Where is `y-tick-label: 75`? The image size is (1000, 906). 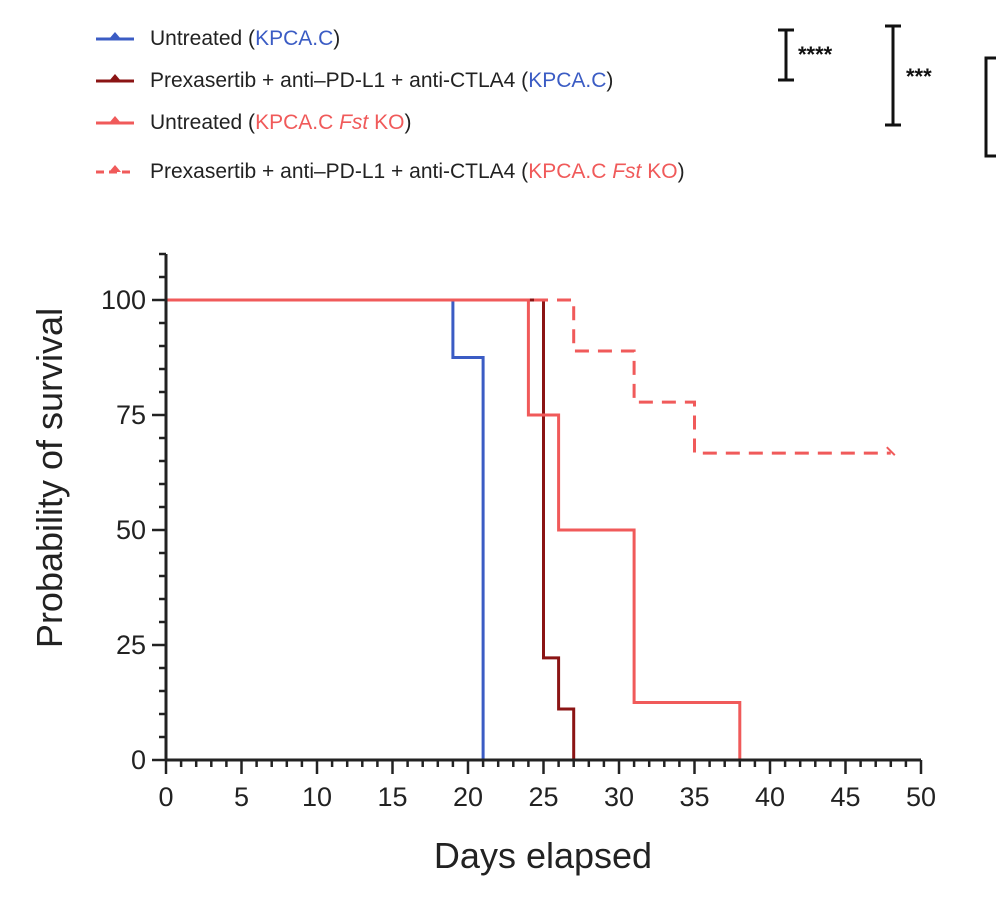
y-tick-label: 75 is located at coordinates (131, 415).